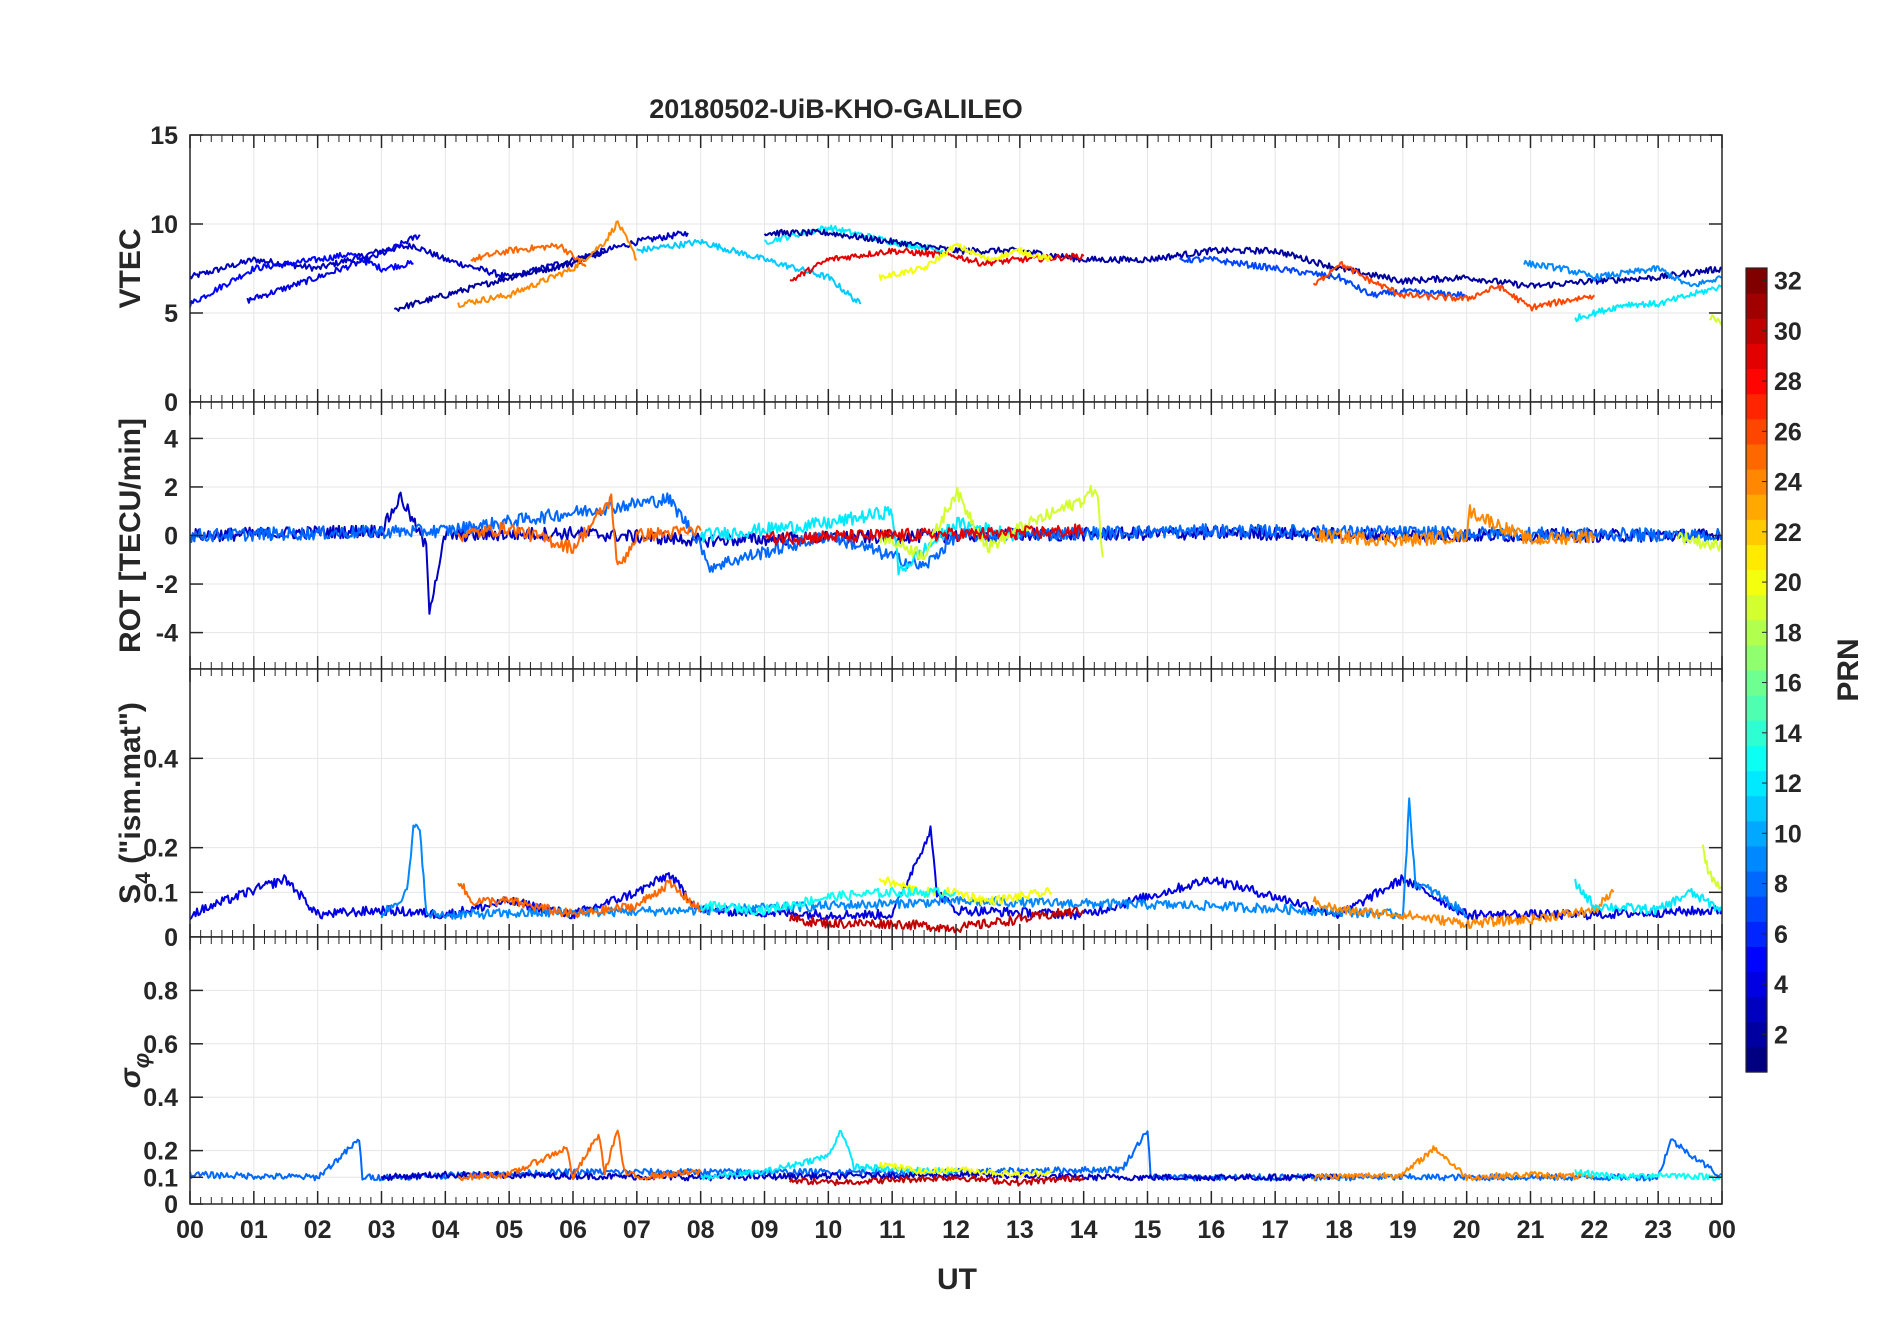 The width and height of the screenshot is (1902, 1330). Describe the element at coordinates (1722, 1230) in the screenshot. I see `x-tick-label: 00` at that location.